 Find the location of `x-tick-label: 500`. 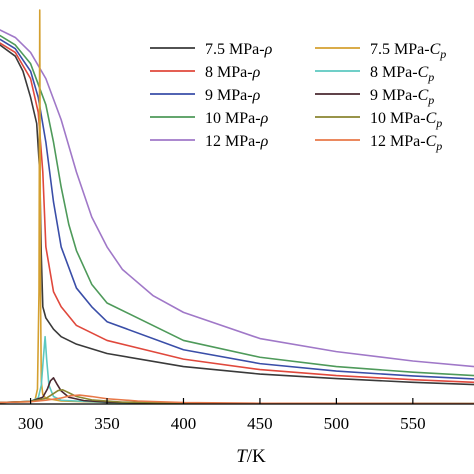

x-tick-label: 500 is located at coordinates (337, 423).